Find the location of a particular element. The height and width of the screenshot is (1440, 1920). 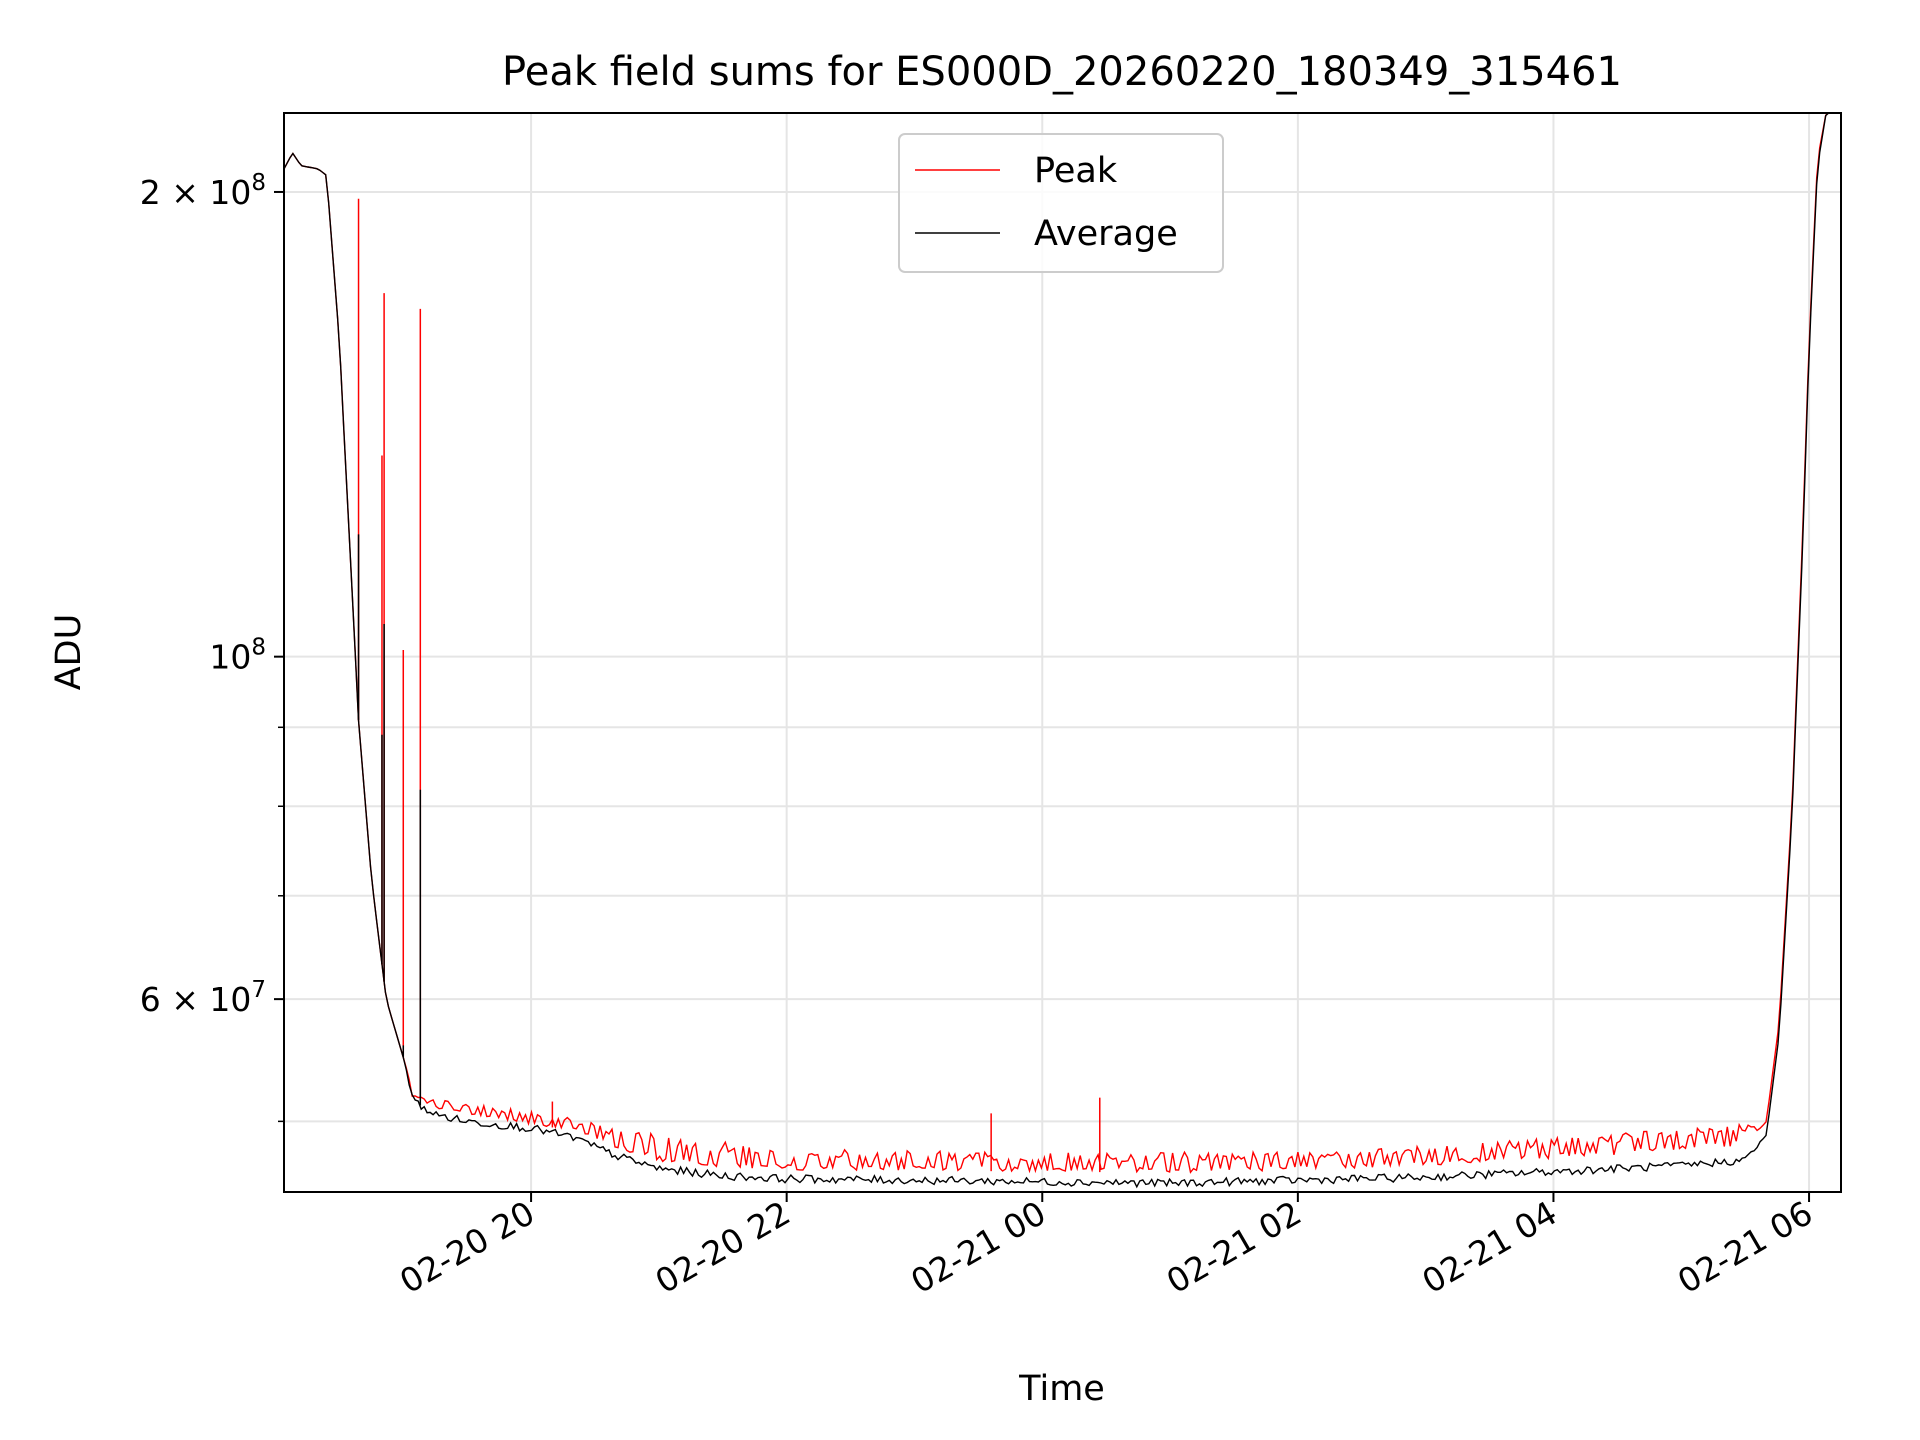

y-tick-label: 108 is located at coordinates (237, 656).